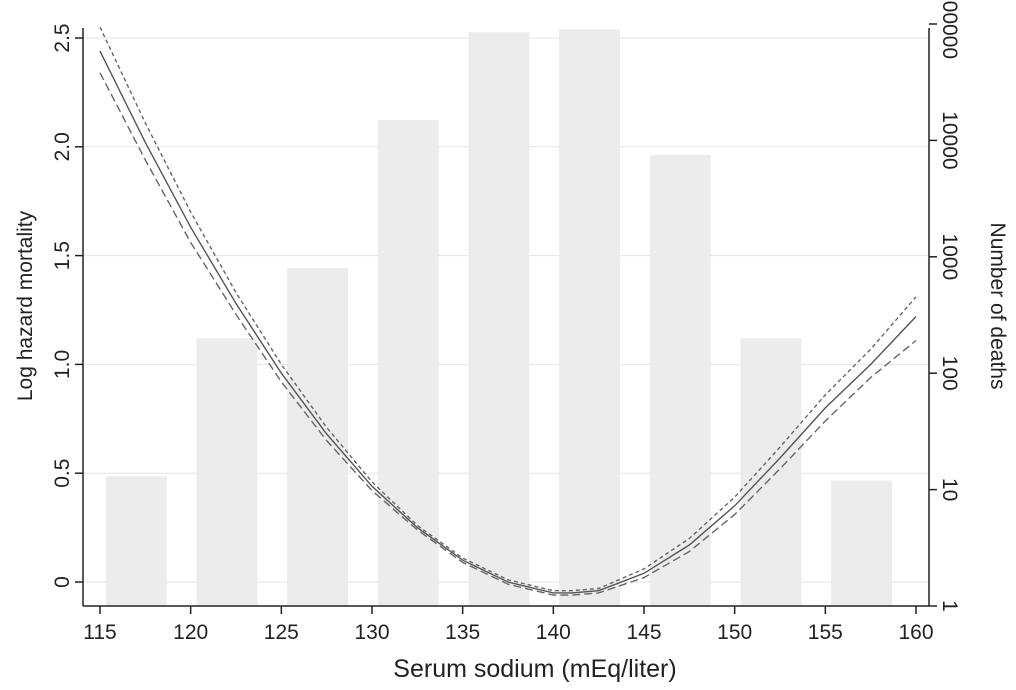 The image size is (1016, 690). Describe the element at coordinates (62, 473) in the screenshot. I see `y-tick-label-1: 0.5` at that location.